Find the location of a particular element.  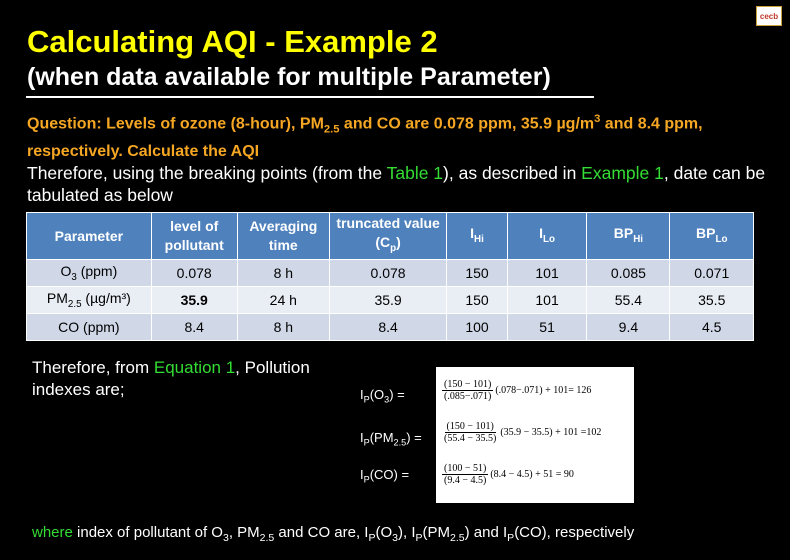

cell-truncated: 8.4 is located at coordinates (388, 327).